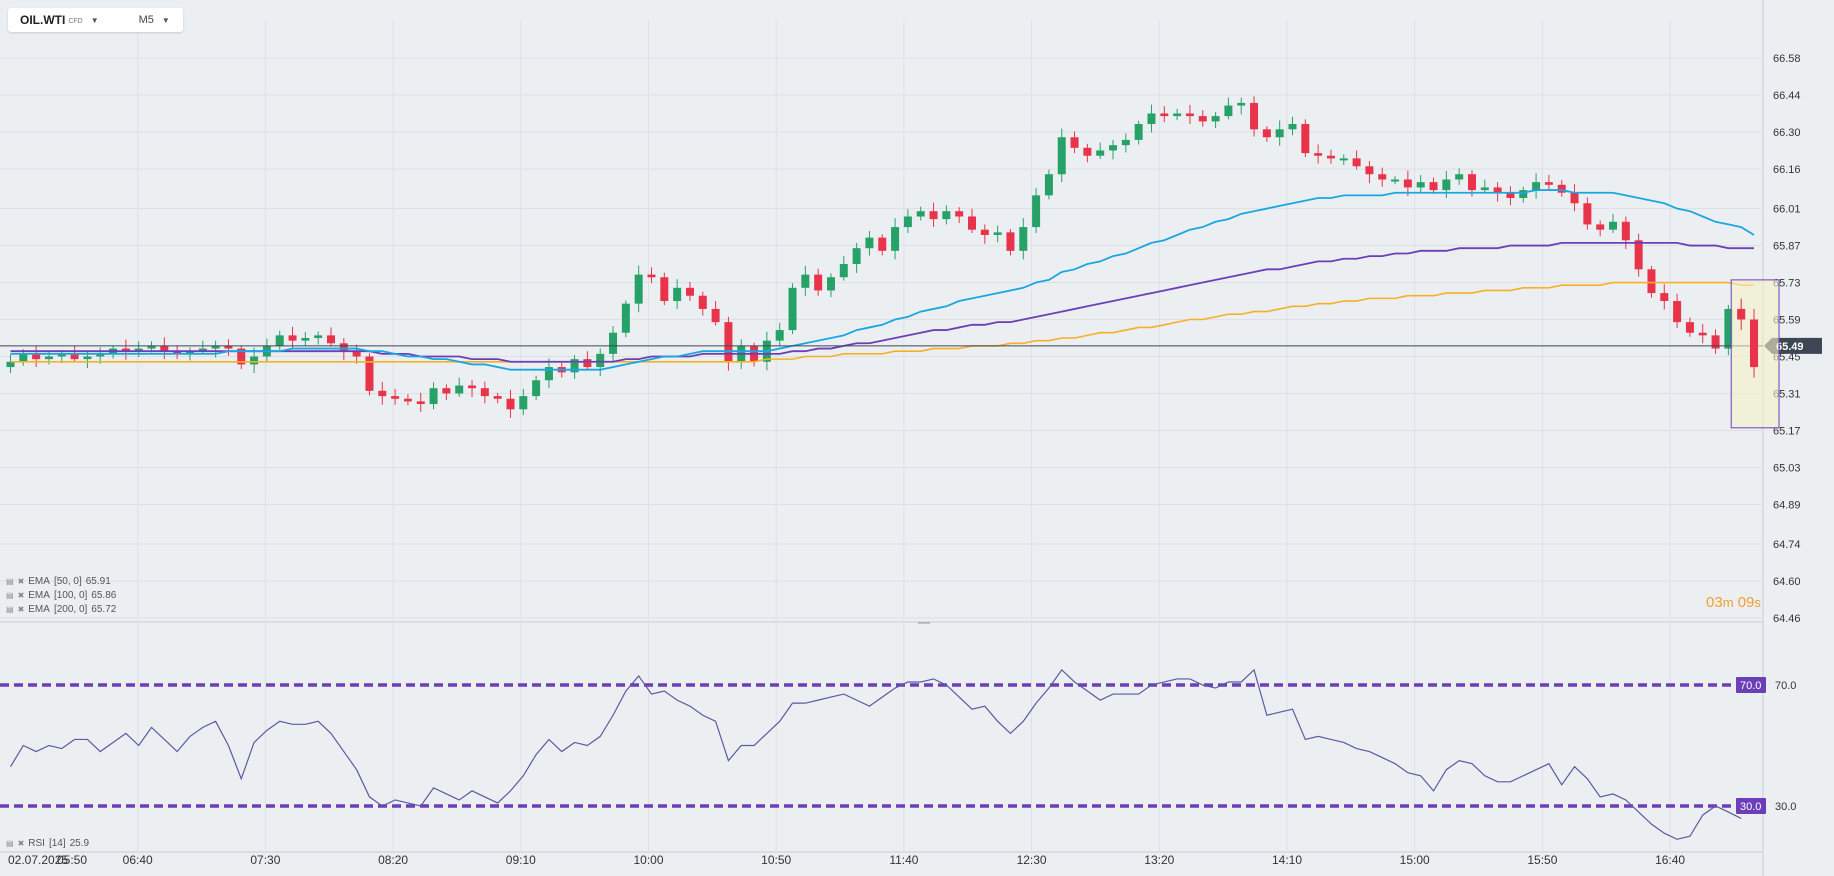 The height and width of the screenshot is (876, 1834). I want to click on time-tick-label: 09:10, so click(521, 860).